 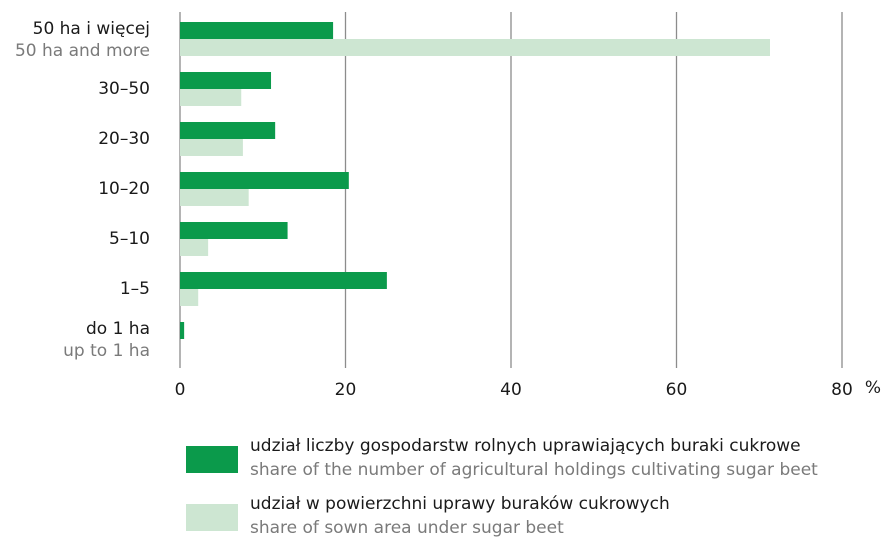 I want to click on x-tick-label: 80, so click(x=842, y=390).